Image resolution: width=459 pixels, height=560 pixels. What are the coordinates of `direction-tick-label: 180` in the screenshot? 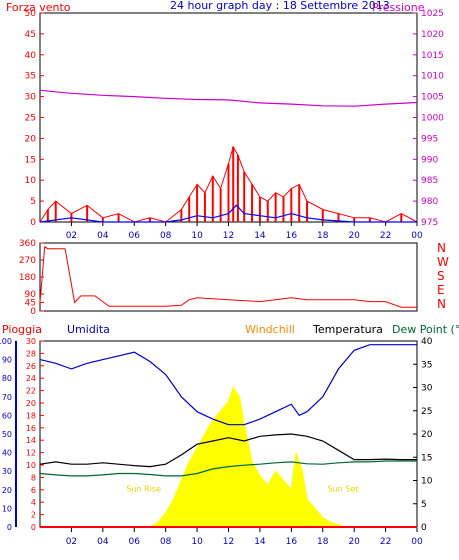 It's located at (27, 278).